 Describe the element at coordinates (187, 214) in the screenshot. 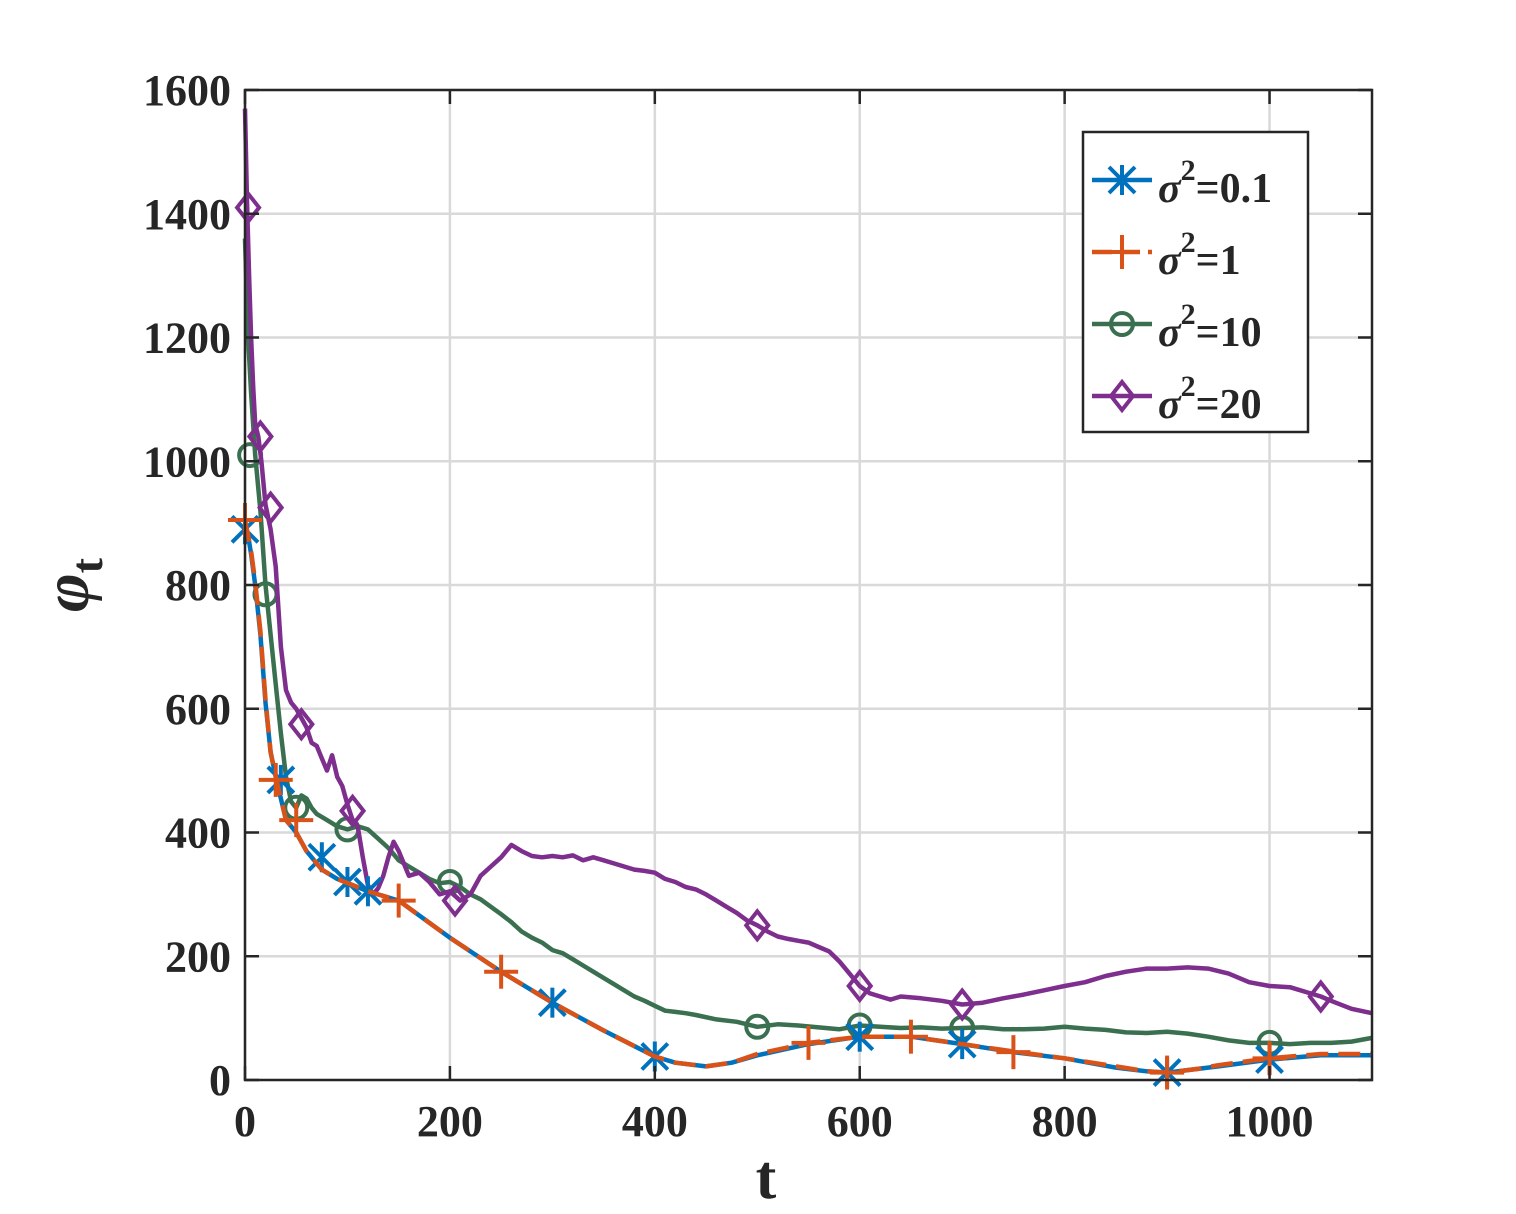

I see `y-tick-label: 1400` at that location.